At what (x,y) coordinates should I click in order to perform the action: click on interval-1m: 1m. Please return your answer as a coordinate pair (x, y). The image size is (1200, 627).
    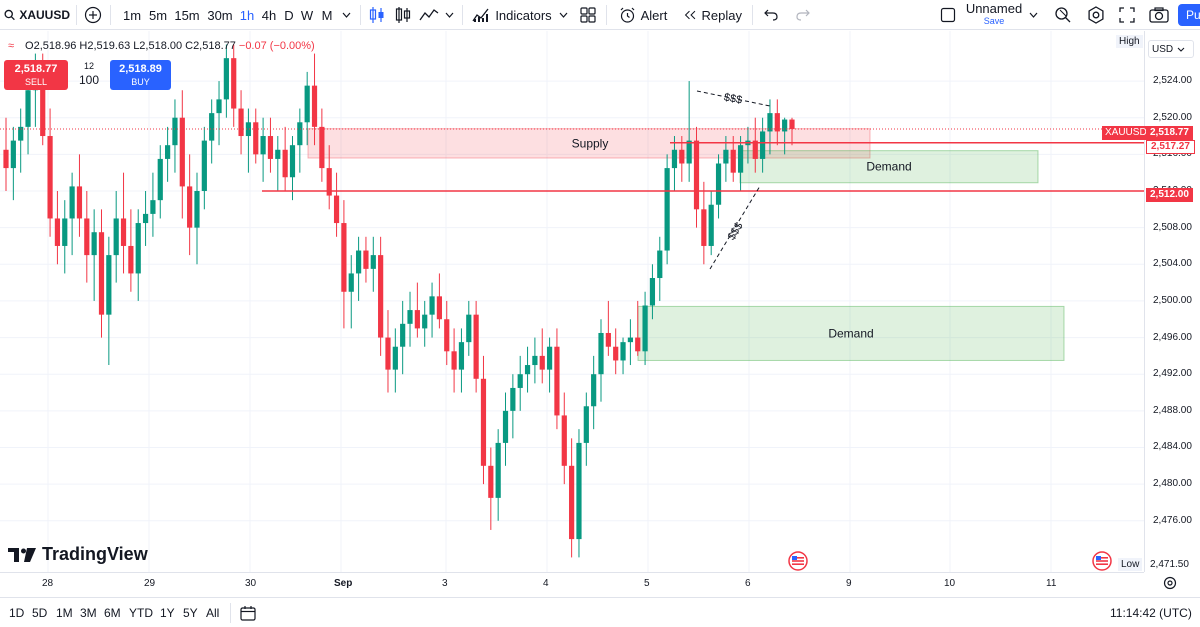
    Looking at the image, I should click on (132, 15).